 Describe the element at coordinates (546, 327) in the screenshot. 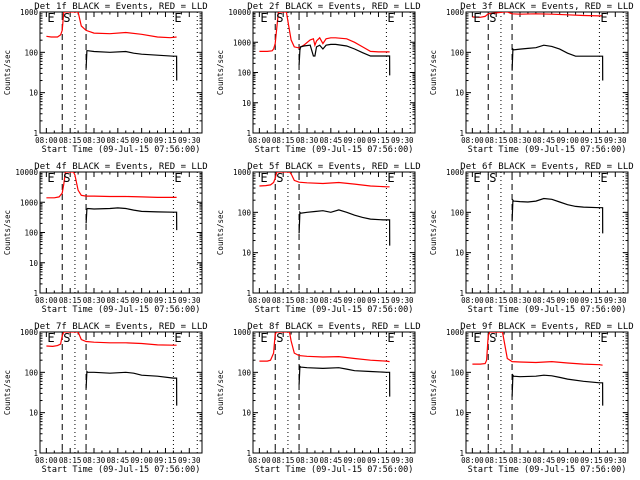

I see `panel-title: Det 9f BLACK = Events, RED = LLD` at that location.